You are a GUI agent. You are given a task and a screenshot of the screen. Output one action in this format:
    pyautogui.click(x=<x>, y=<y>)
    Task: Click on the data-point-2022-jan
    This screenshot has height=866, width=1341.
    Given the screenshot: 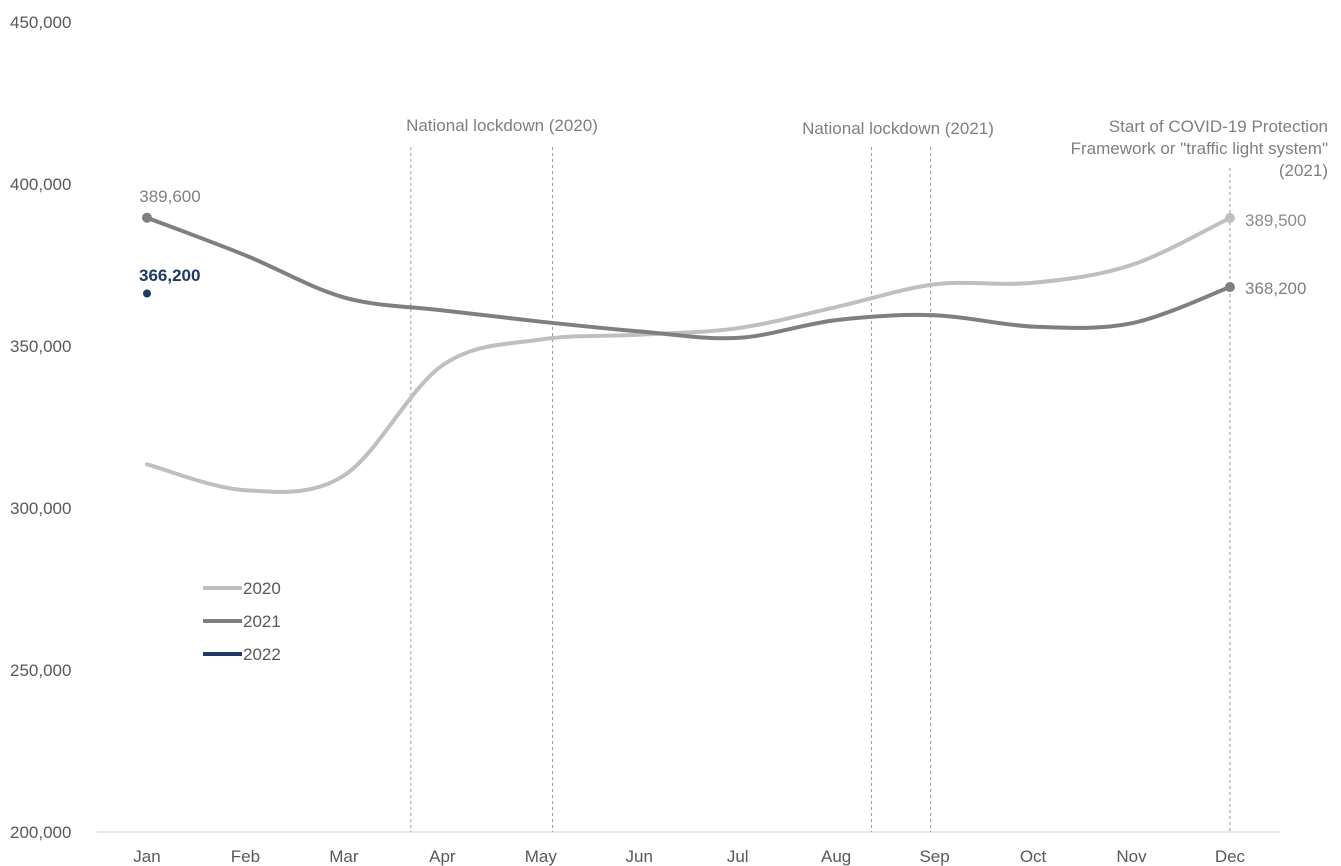 What is the action you would take?
    pyautogui.click(x=147, y=293)
    